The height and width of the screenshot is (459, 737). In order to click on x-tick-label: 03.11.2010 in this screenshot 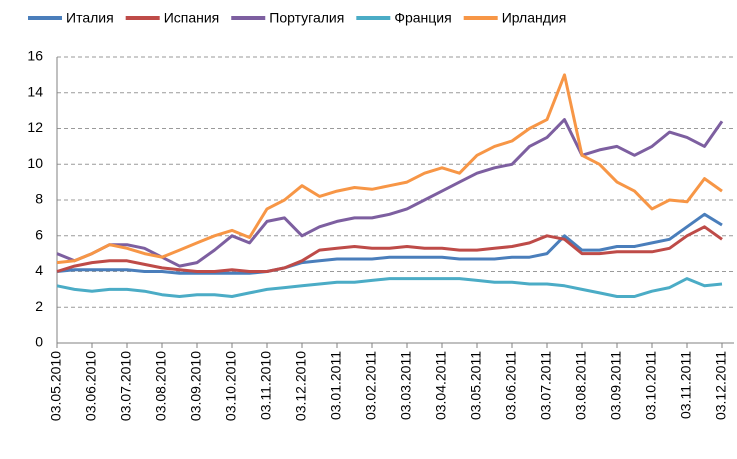, I will do `click(266, 385)`.